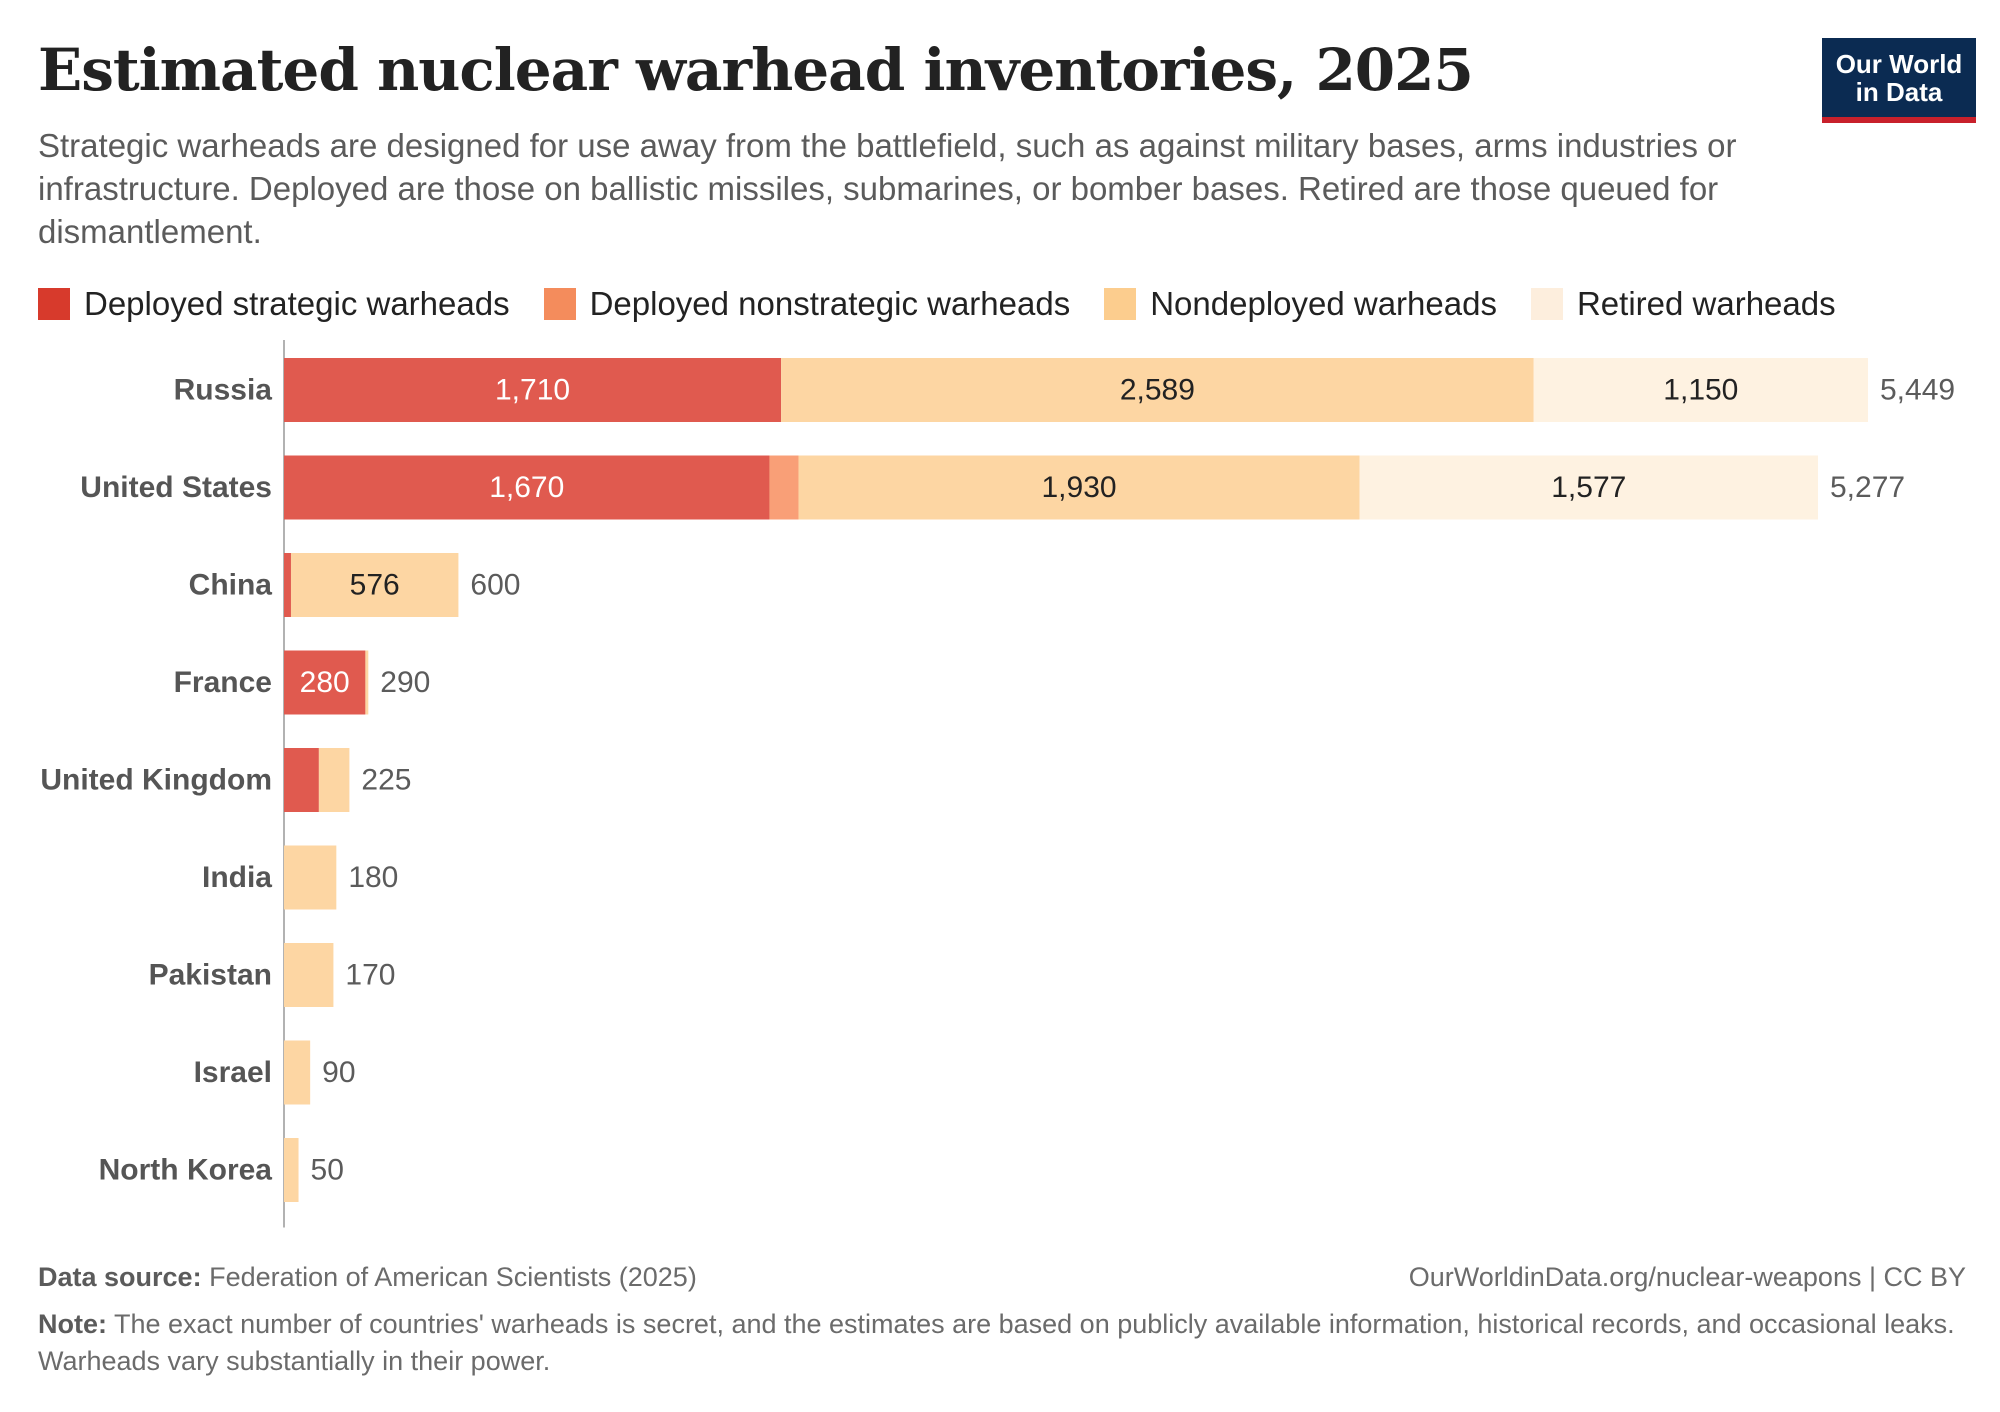 The width and height of the screenshot is (2000, 1412). I want to click on legend-item-retired: Retired warheads, so click(1683, 304).